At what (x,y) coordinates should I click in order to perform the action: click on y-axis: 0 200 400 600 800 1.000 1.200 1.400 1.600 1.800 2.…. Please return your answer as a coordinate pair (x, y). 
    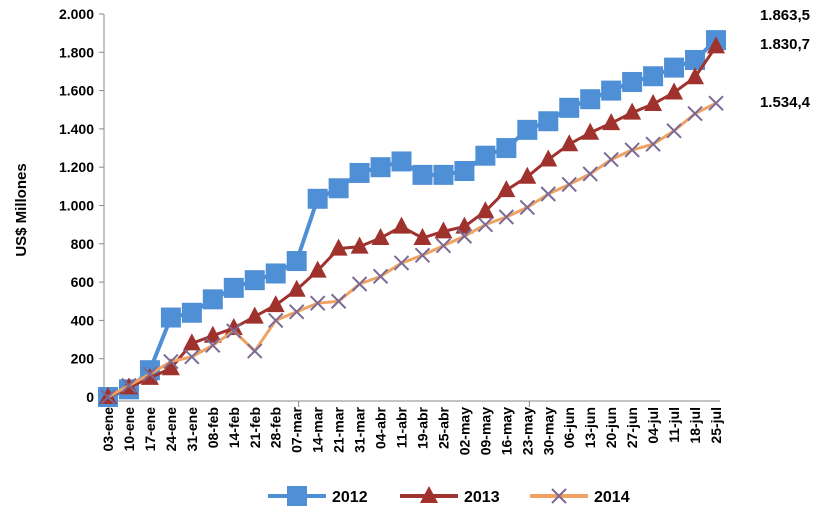
    Looking at the image, I should click on (82, 205).